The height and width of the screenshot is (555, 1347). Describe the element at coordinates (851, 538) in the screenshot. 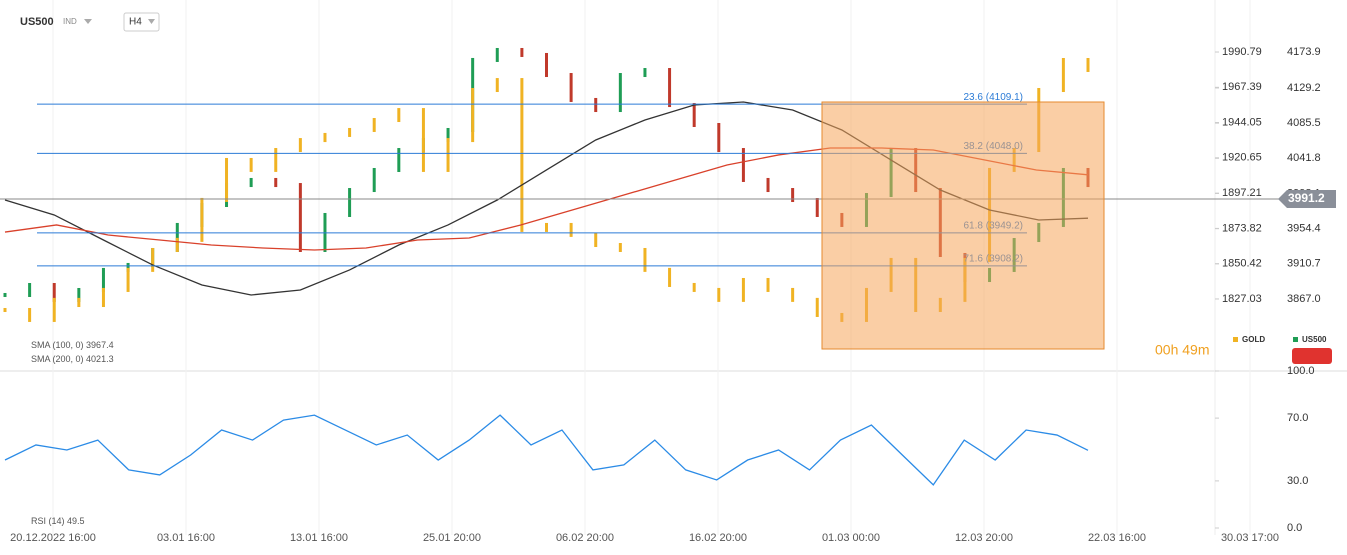

I see `x-tick-label: 01.03 00:00` at that location.